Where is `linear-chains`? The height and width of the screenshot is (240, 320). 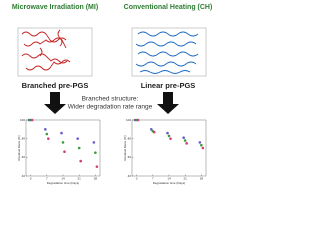 linear-chains is located at coordinates (167, 52).